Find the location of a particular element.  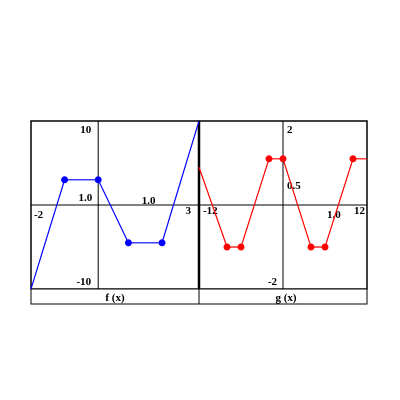

y-tick-min: -10 is located at coordinates (84, 282).